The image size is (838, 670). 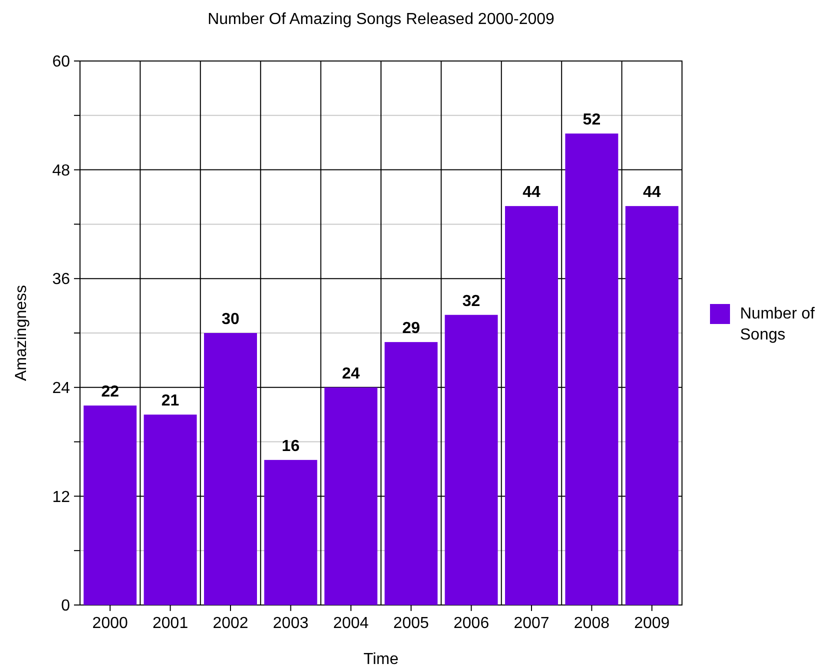 What do you see at coordinates (21, 333) in the screenshot?
I see `y-axis-title: Amazingness` at bounding box center [21, 333].